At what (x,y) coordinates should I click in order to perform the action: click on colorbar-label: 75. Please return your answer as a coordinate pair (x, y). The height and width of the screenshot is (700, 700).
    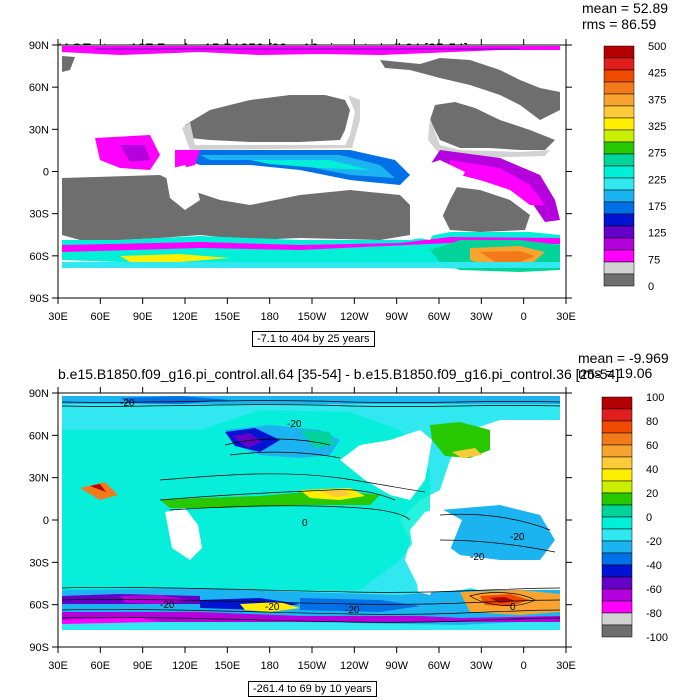
    Looking at the image, I should click on (654, 260).